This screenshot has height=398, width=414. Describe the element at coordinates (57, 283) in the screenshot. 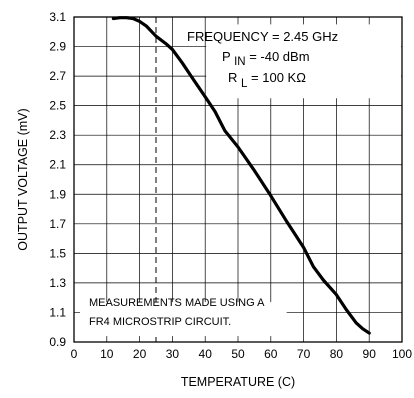

I see `y-tick-label: 1.3` at that location.